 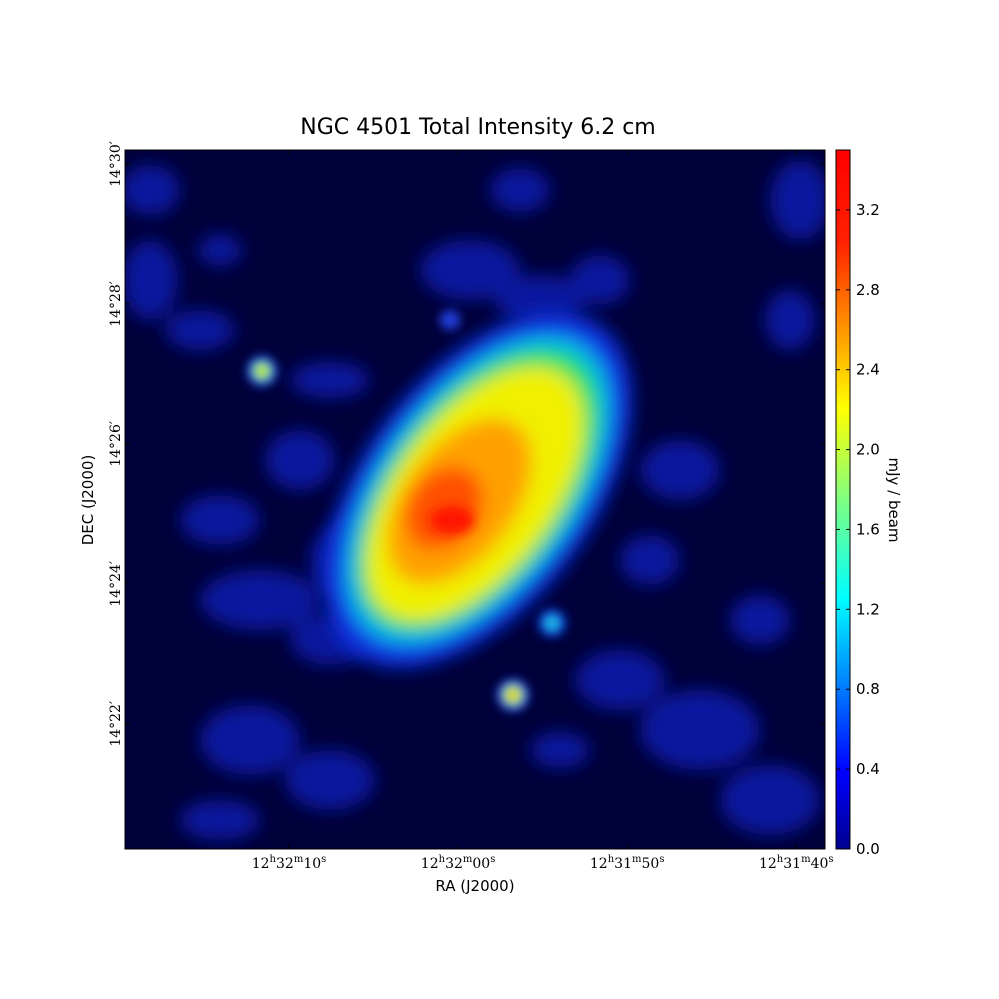 What do you see at coordinates (289, 863) in the screenshot?
I see `x-tick-label: 12h32m10s` at bounding box center [289, 863].